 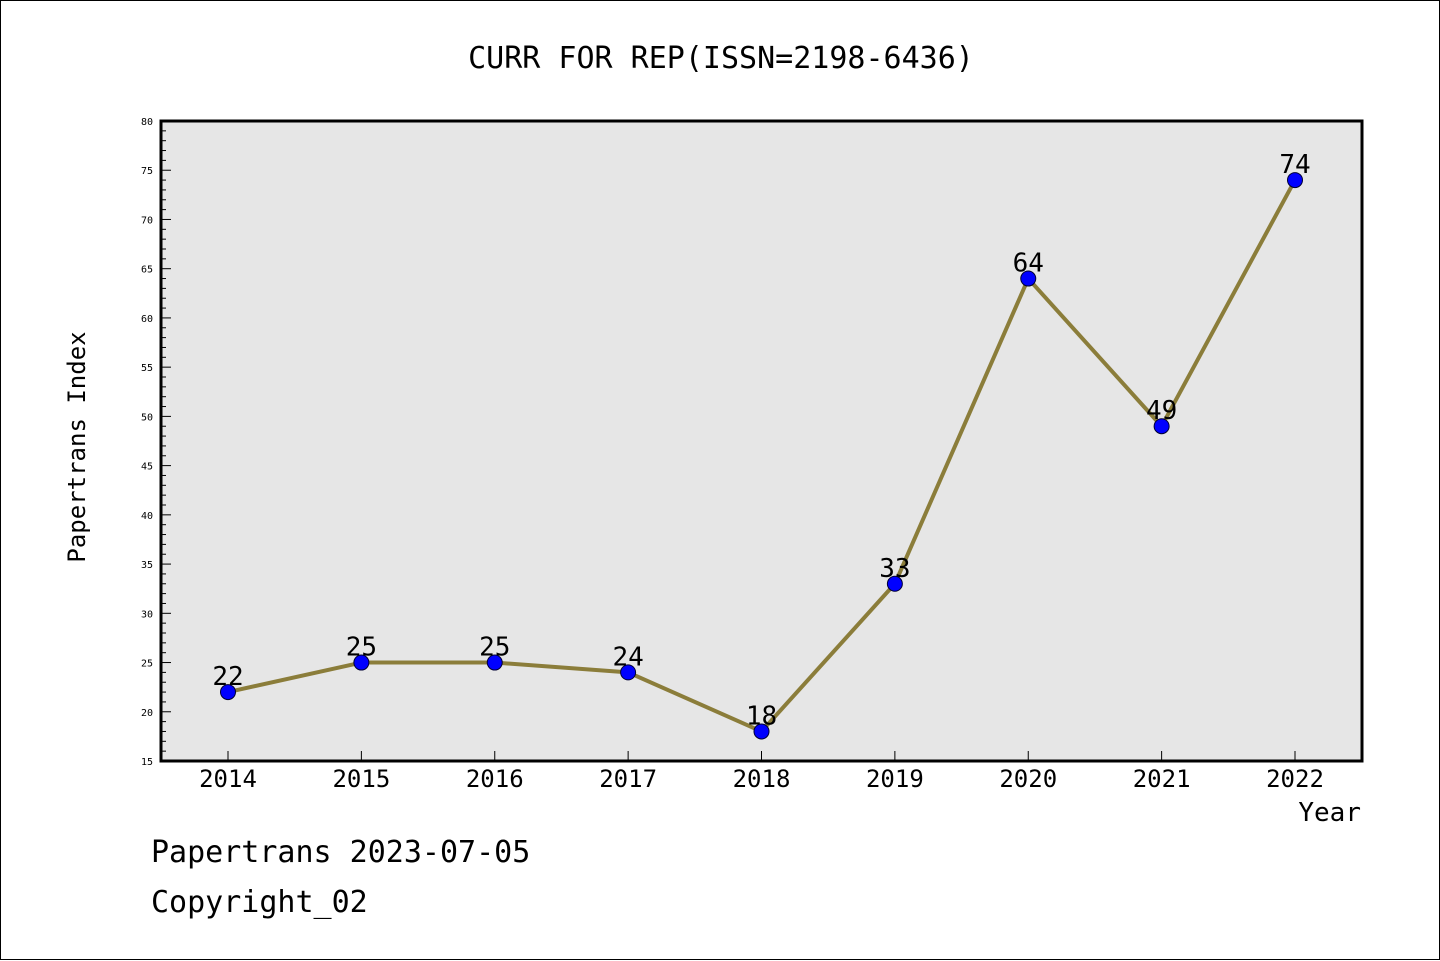 What do you see at coordinates (762, 779) in the screenshot?
I see `x-tick-label: 2018` at bounding box center [762, 779].